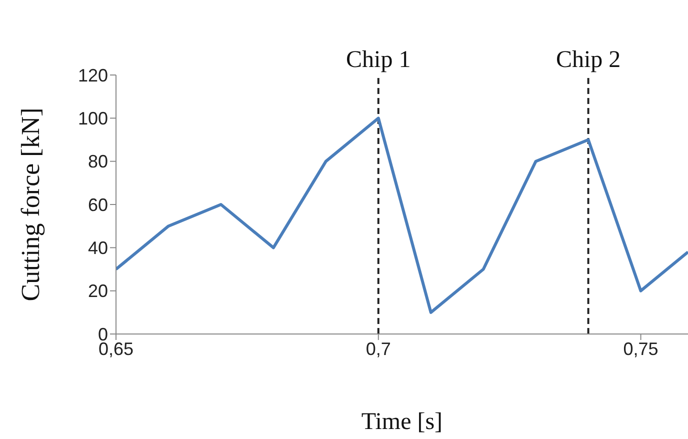 The image size is (688, 439). Describe the element at coordinates (640, 348) in the screenshot. I see `x-tick-label: 0,75` at that location.